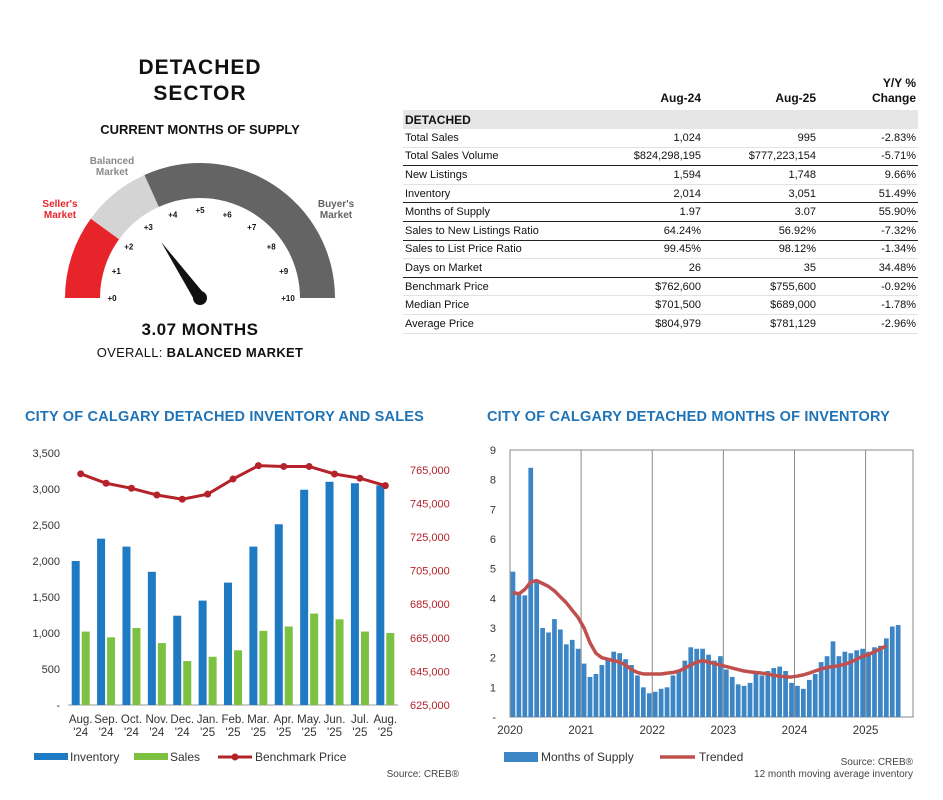  What do you see at coordinates (183, 272) in the screenshot?
I see `gauge-needle` at bounding box center [183, 272].